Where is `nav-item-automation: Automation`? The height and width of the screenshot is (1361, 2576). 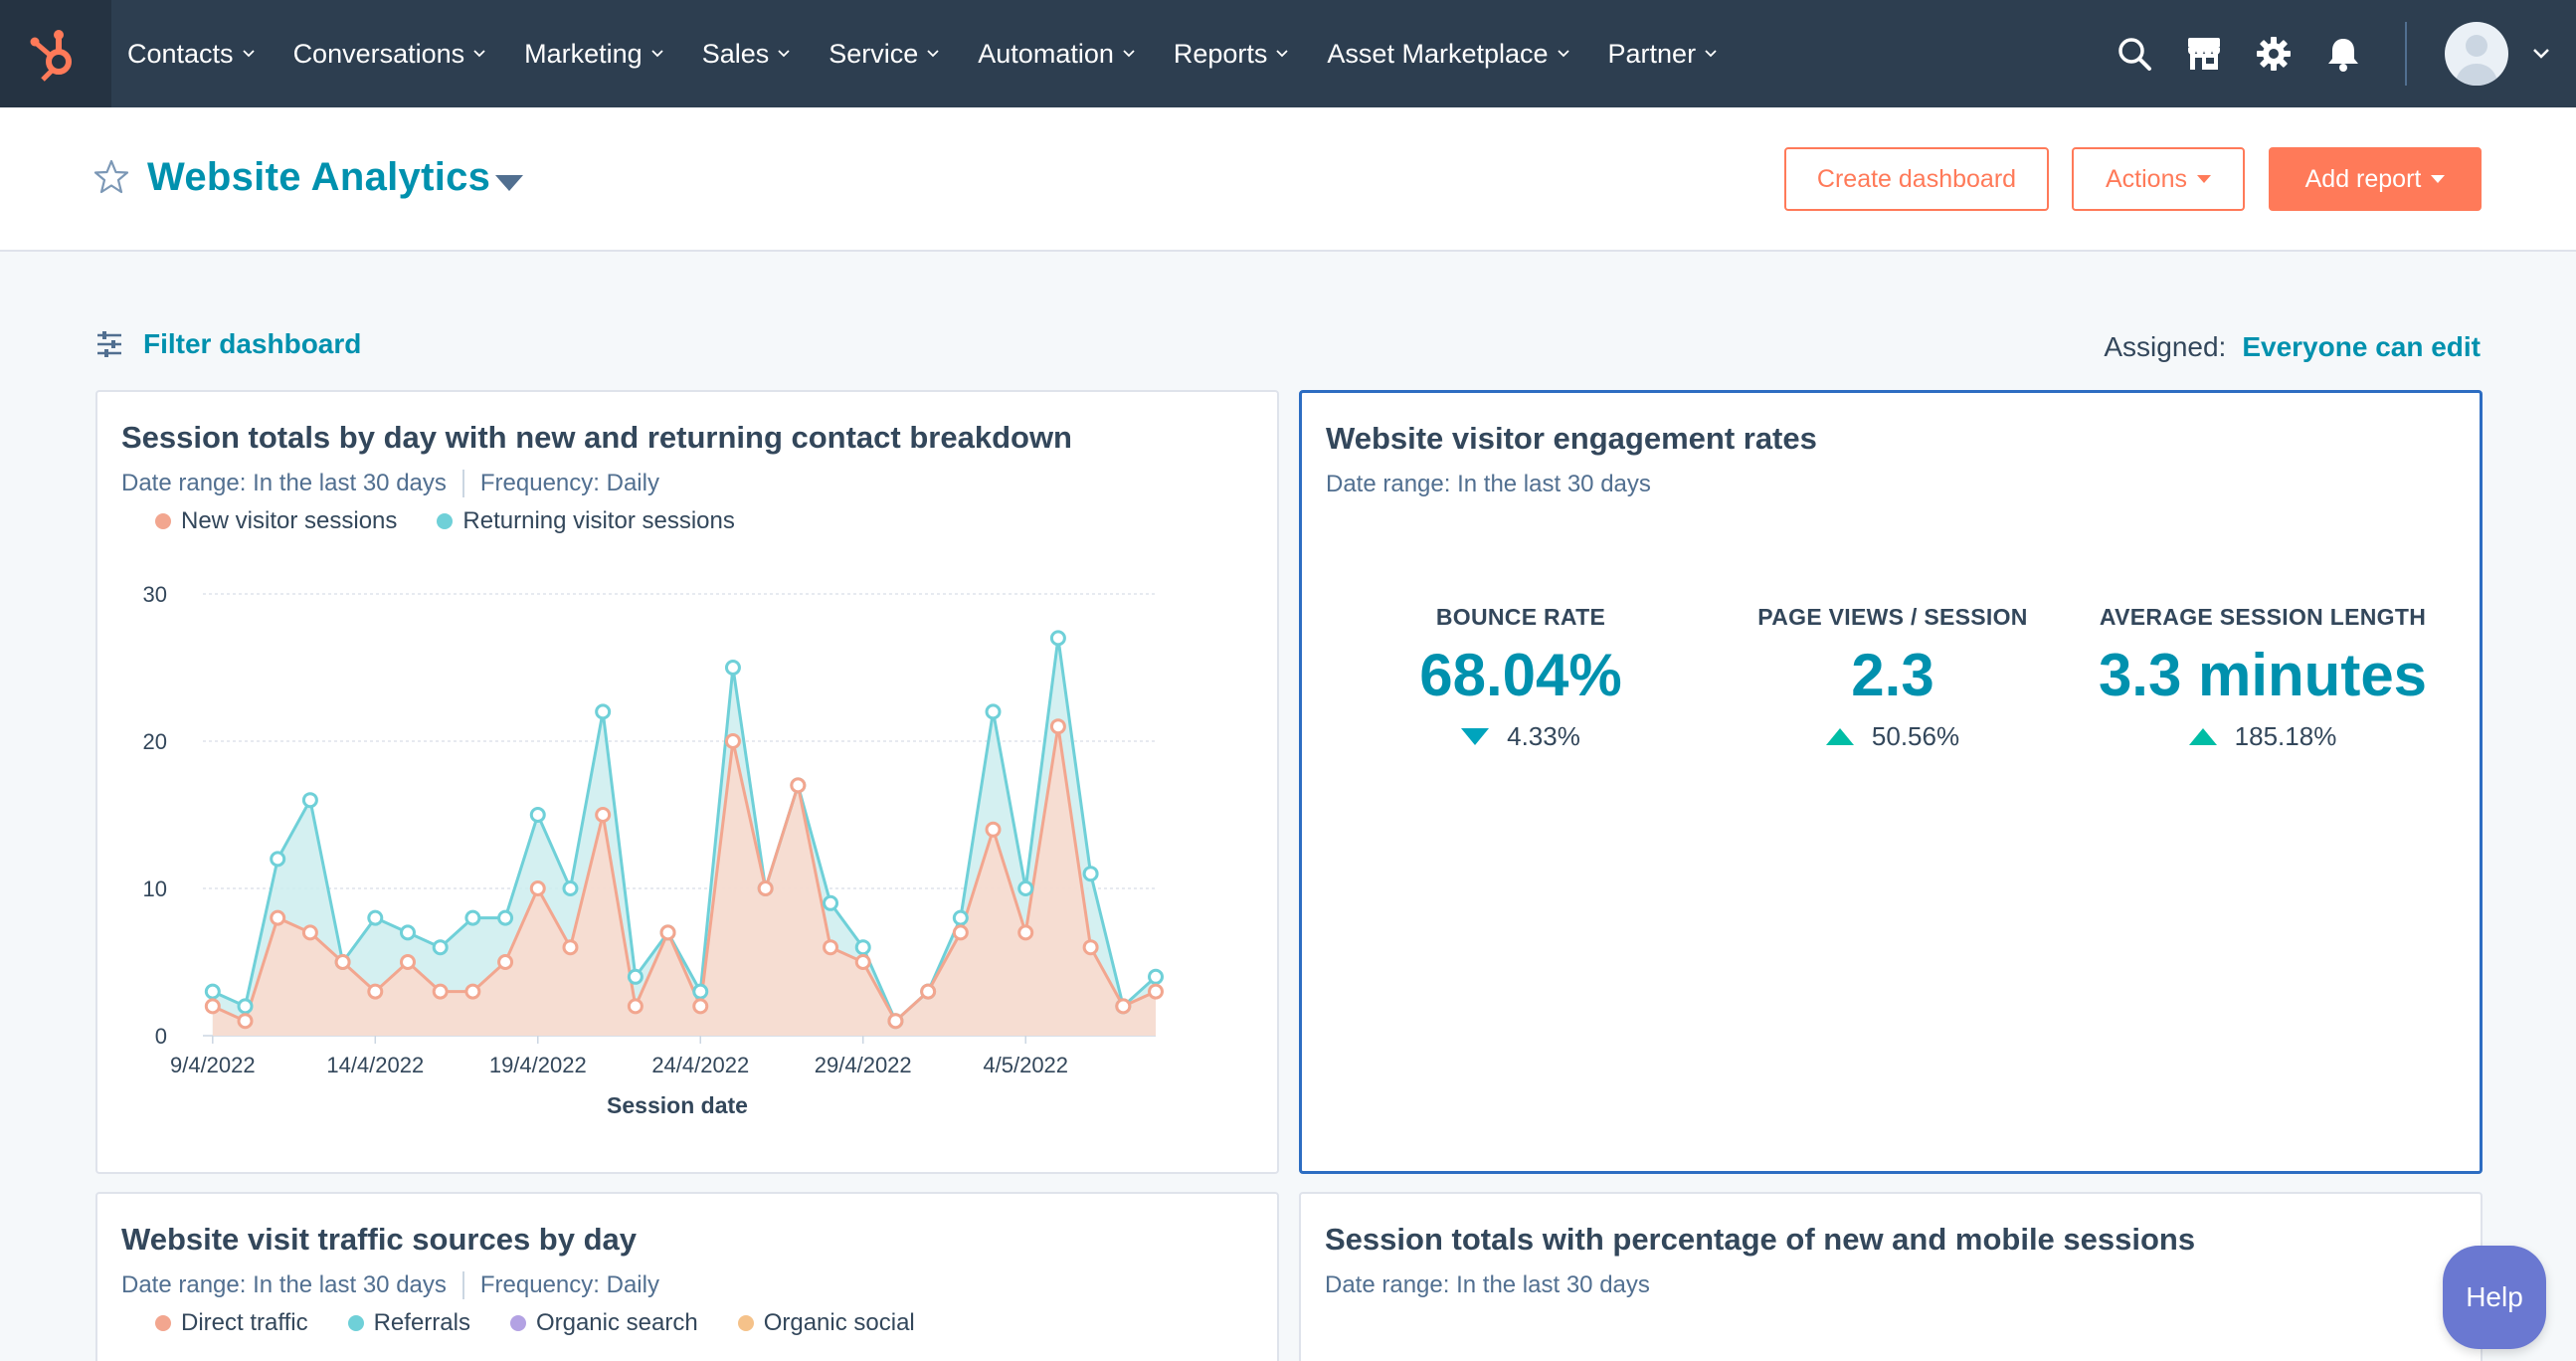
nav-item-automation: Automation is located at coordinates (1057, 54).